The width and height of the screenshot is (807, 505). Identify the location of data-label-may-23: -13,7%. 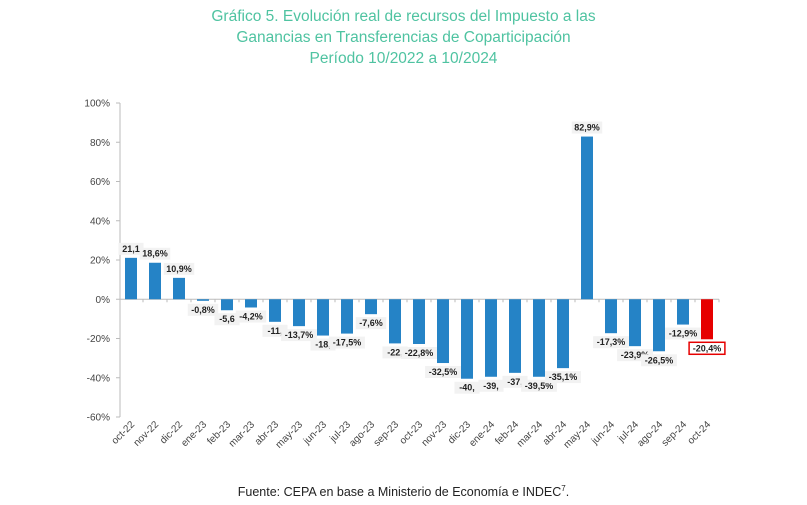
(299, 335).